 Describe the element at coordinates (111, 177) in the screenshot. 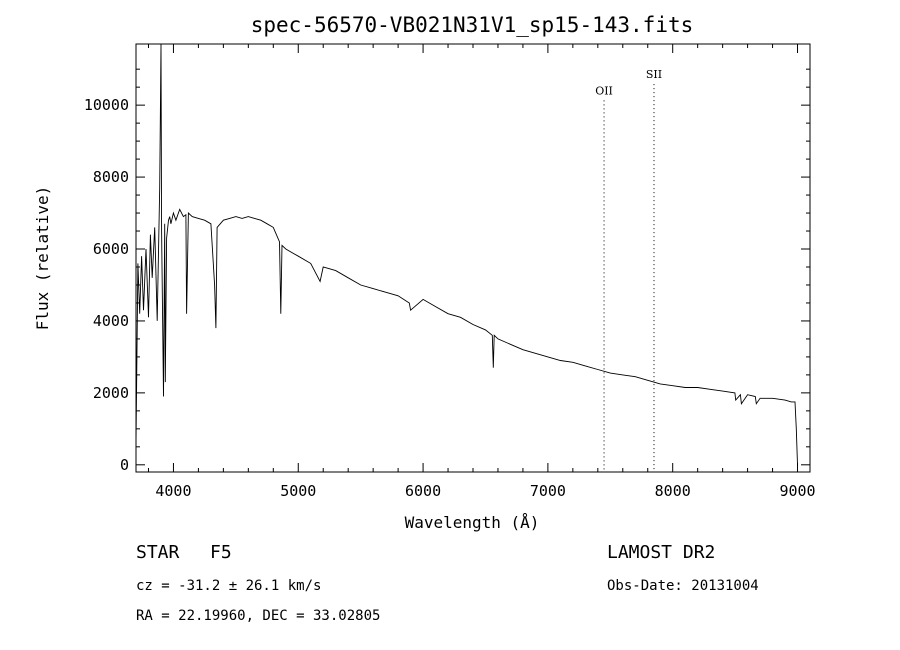

I see `y-tick-label: 8000` at that location.